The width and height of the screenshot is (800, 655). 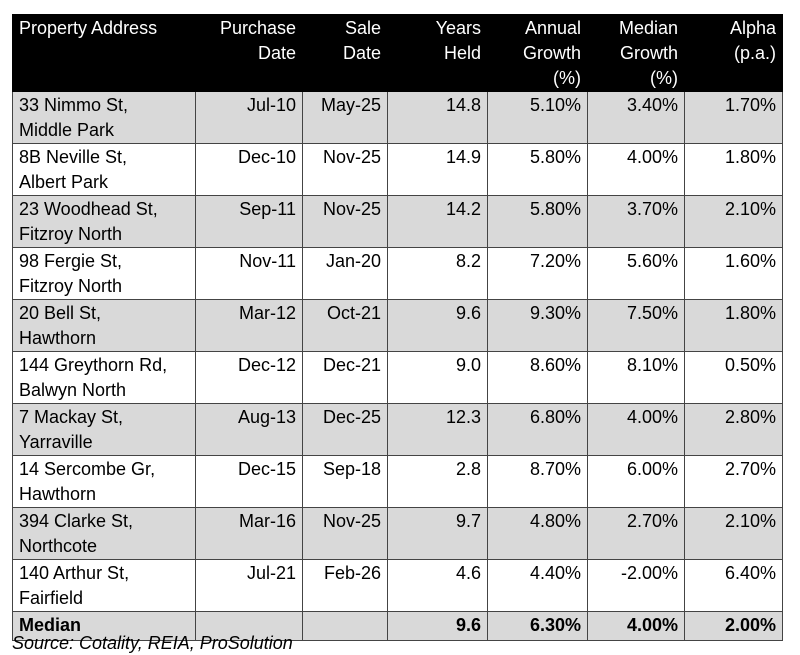 I want to click on value-cell: Oct-21, so click(x=345, y=325).